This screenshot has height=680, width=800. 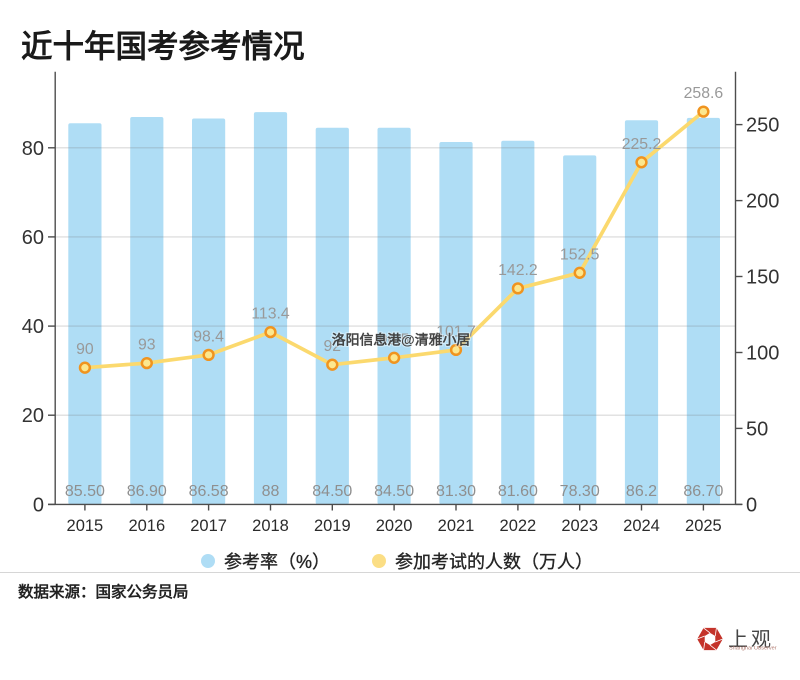 I want to click on svg-text: 洛阳信息港@清雅小居, so click(x=401, y=340).